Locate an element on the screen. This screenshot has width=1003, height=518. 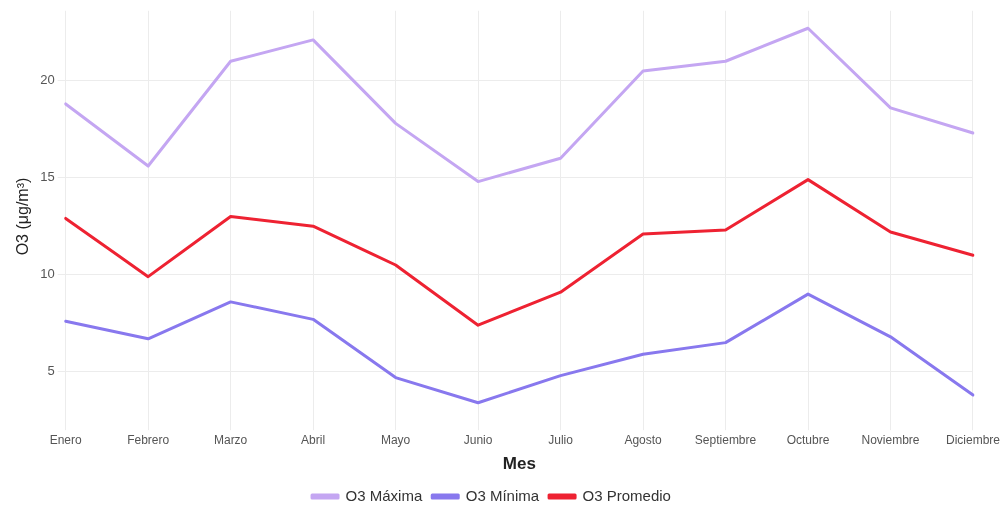
x-tick-label: Agosto is located at coordinates (643, 439).